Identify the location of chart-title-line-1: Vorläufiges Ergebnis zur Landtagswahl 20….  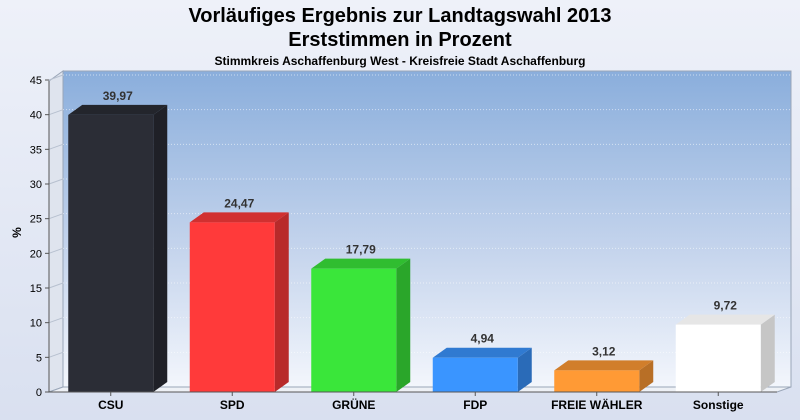
(400, 16).